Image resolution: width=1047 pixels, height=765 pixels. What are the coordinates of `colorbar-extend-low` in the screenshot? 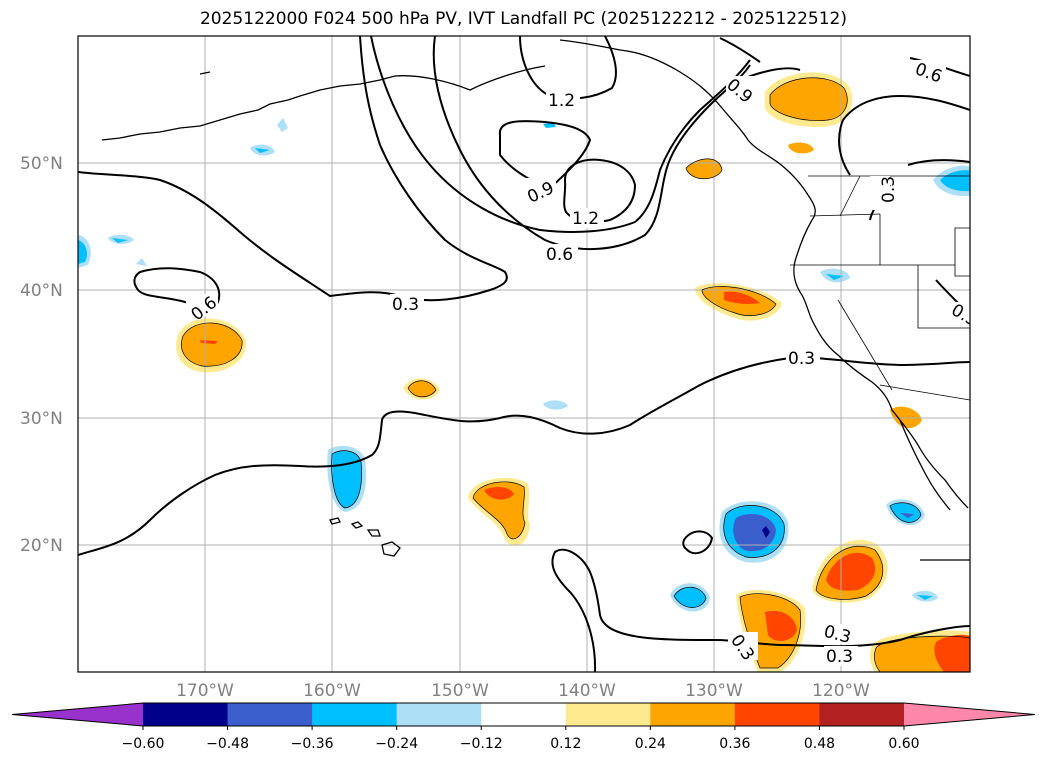 It's located at (77, 714).